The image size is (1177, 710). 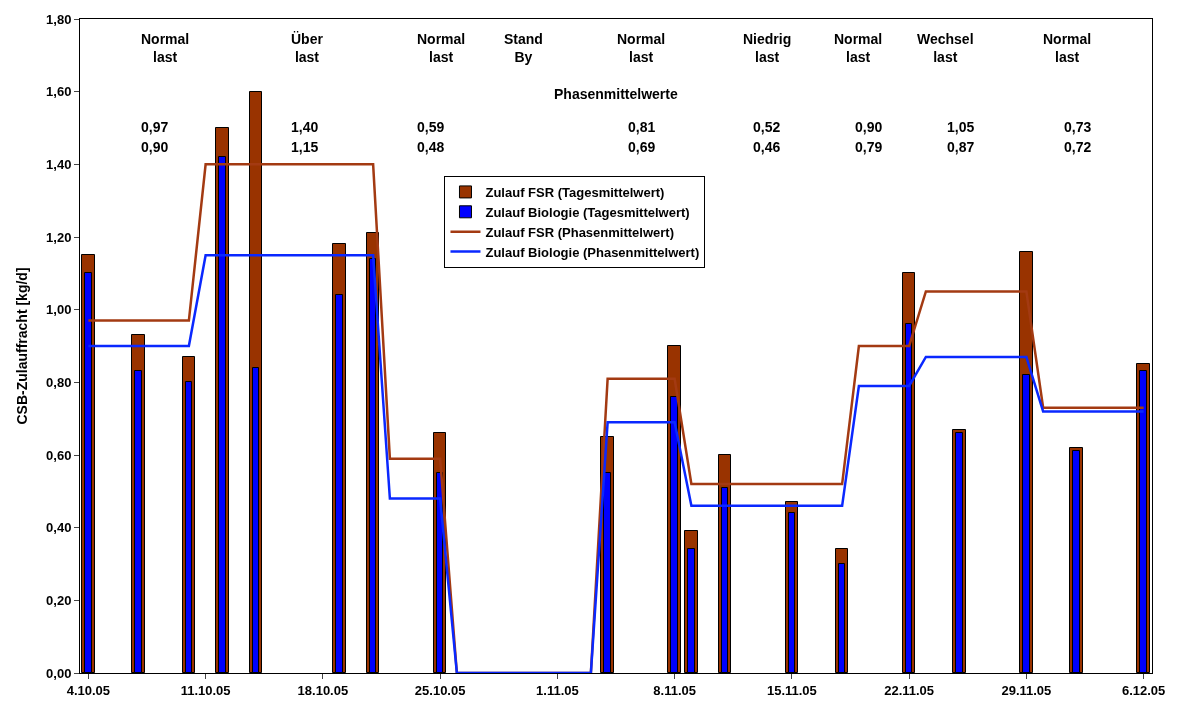 What do you see at coordinates (323, 690) in the screenshot?
I see `x-tick-label: 18.10.05` at bounding box center [323, 690].